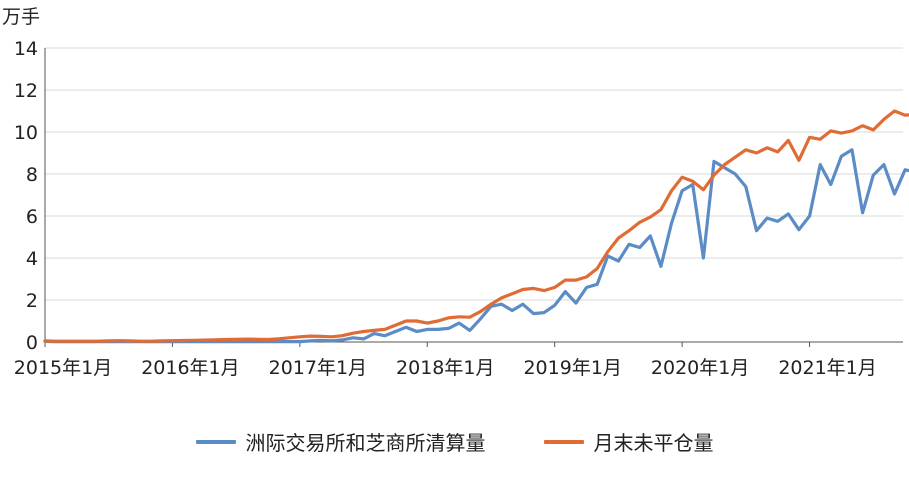  Describe the element at coordinates (32, 301) in the screenshot. I see `y-tick-label: 2` at that location.